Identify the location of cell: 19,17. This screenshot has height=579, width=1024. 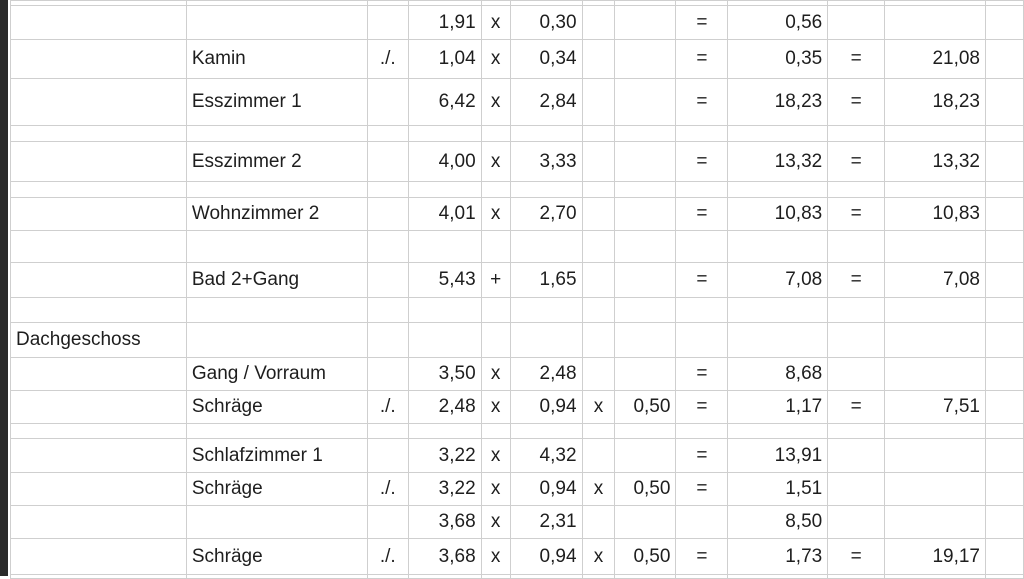
(935, 556).